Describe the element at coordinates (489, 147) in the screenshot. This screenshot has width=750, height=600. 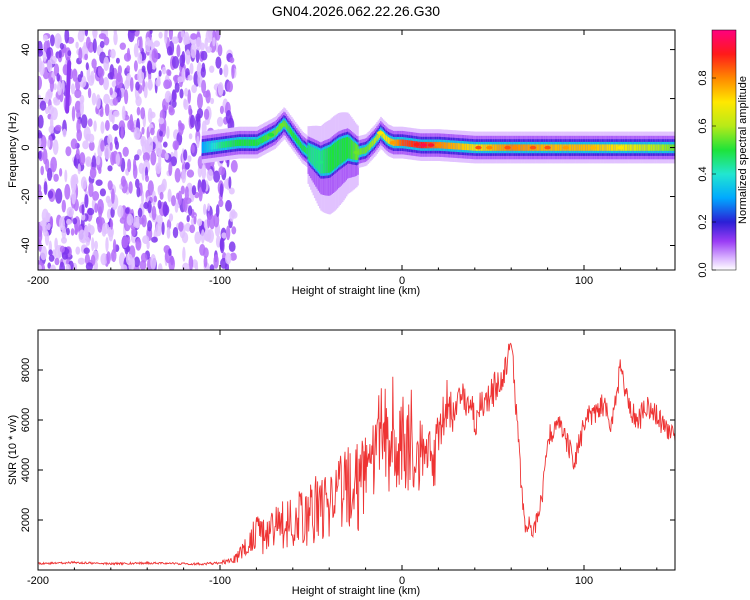
I see `ridge-peak` at that location.